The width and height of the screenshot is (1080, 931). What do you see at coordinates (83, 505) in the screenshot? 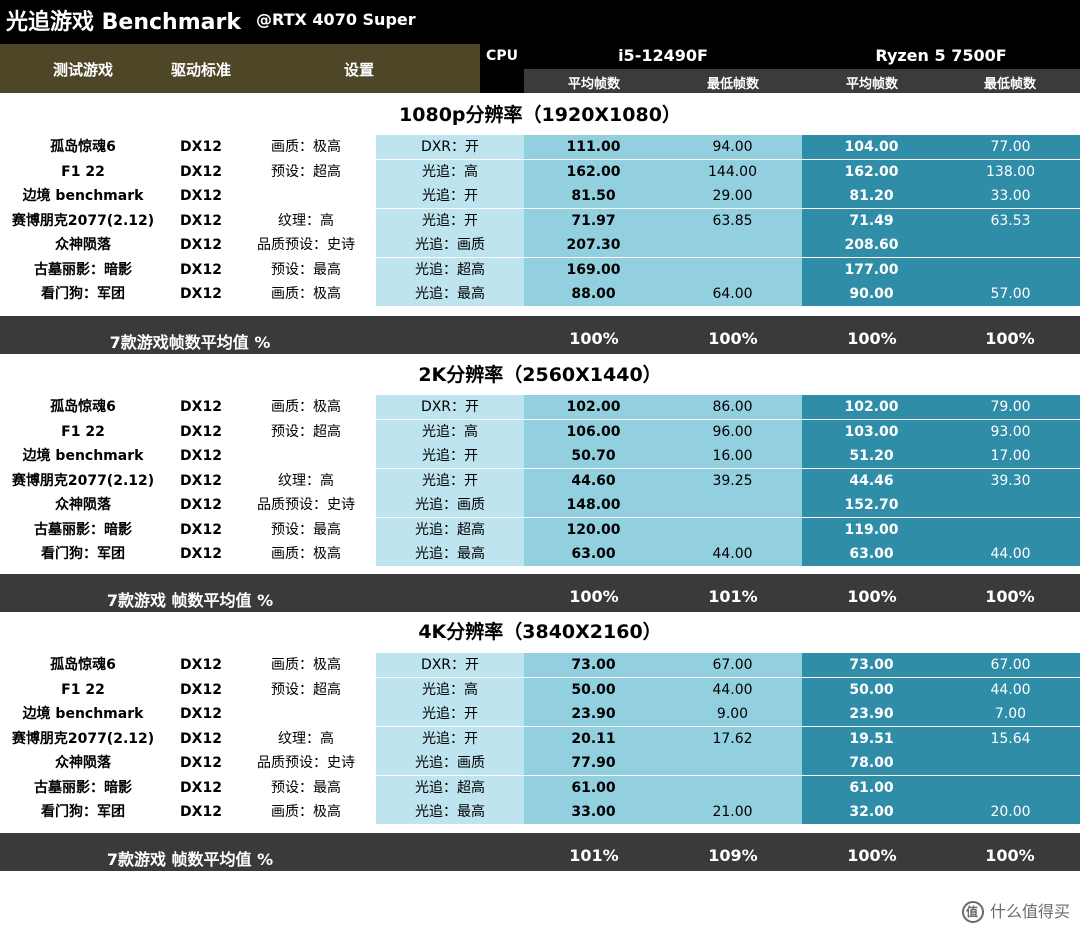
I see `cell-game: 众神陨落` at bounding box center [83, 505].